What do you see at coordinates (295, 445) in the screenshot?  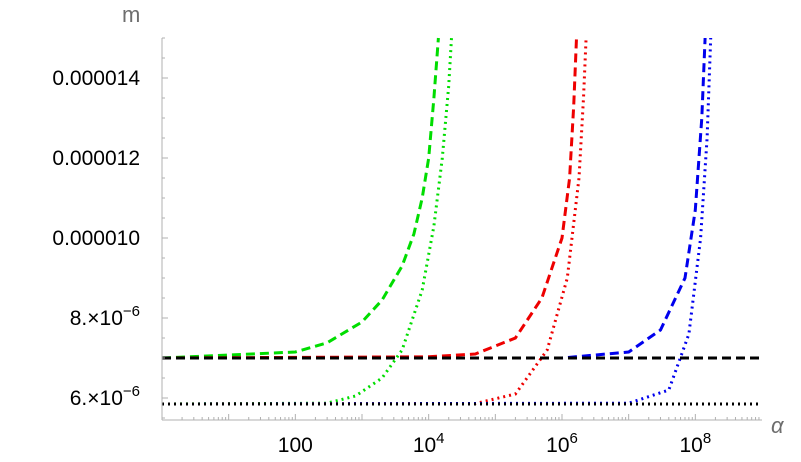 I see `x-tick-label-0: 100` at bounding box center [295, 445].